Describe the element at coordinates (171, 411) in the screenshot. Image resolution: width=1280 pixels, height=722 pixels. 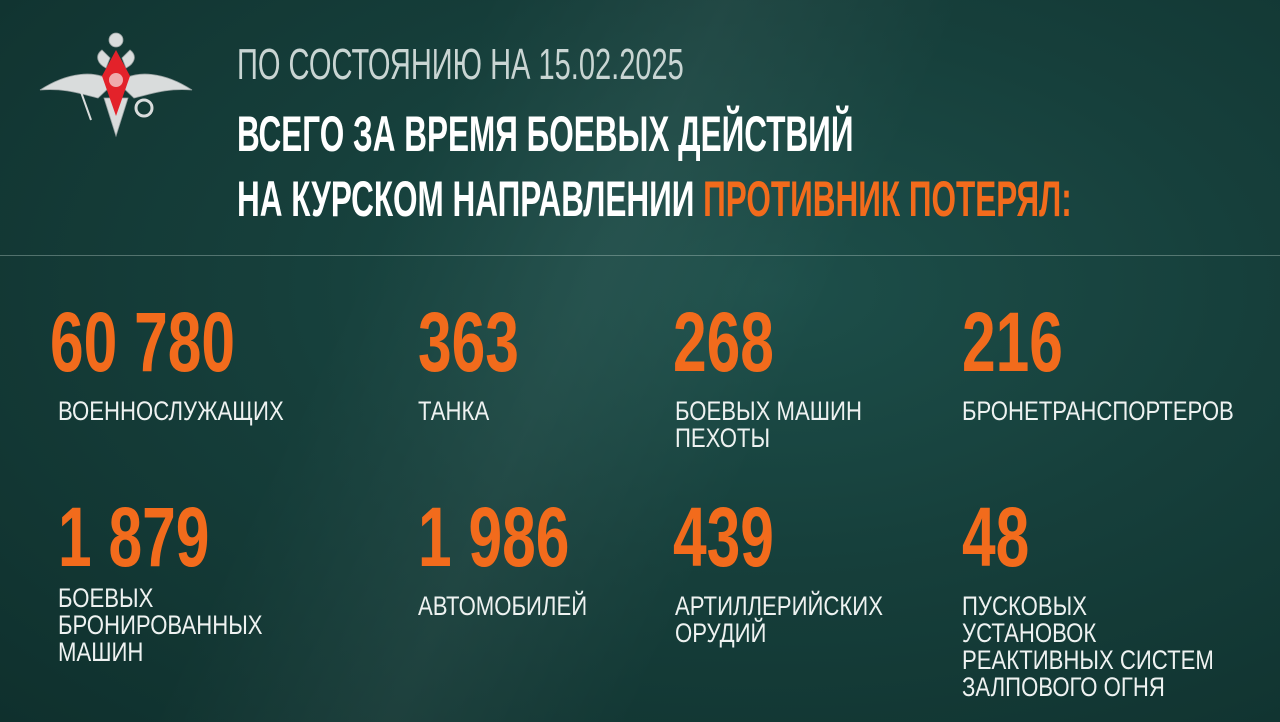
I see `stat-label: ВОЕННОСЛУЖАЩИХ` at that location.